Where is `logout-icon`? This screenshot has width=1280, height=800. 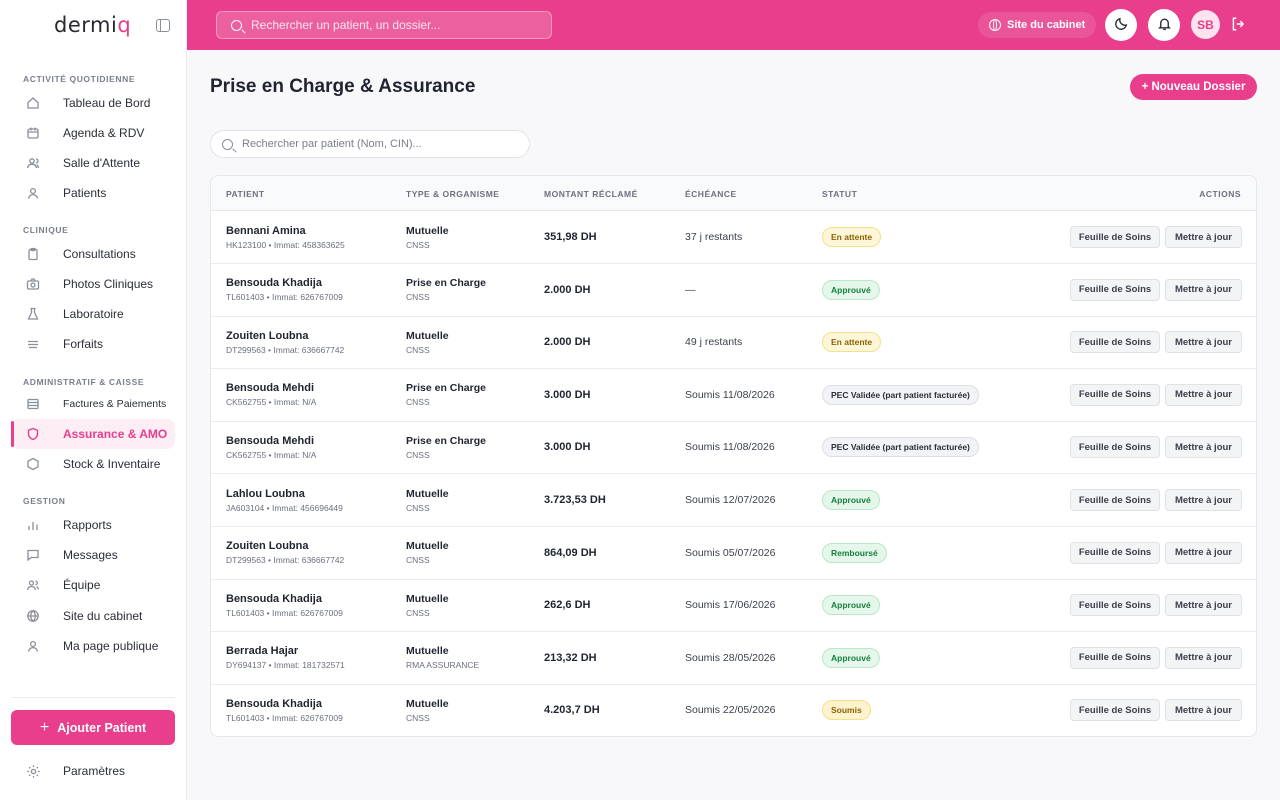 logout-icon is located at coordinates (1239, 25).